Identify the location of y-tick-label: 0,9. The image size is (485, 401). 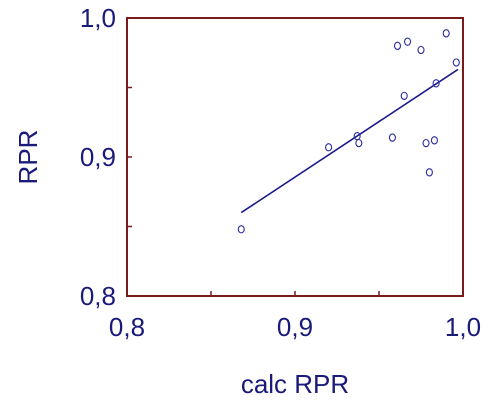
(98, 157).